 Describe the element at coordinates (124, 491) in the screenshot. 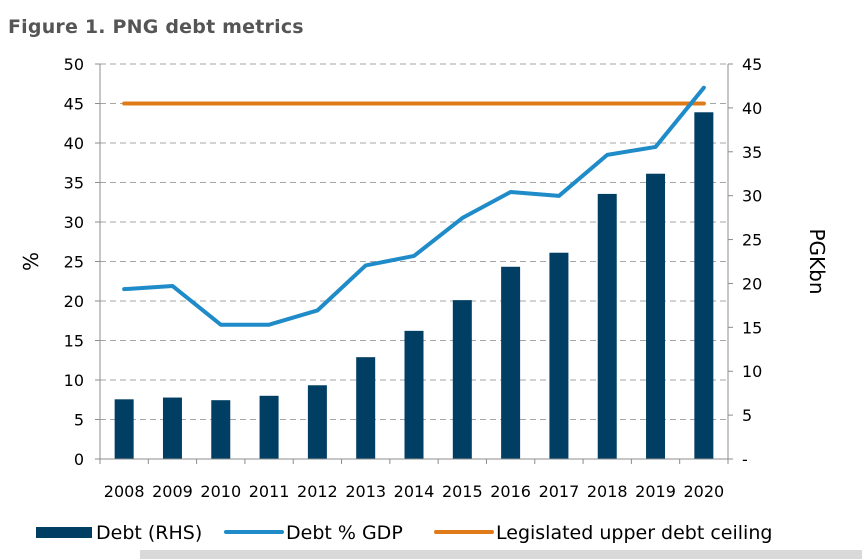

I see `x-tick-label: 2008` at that location.